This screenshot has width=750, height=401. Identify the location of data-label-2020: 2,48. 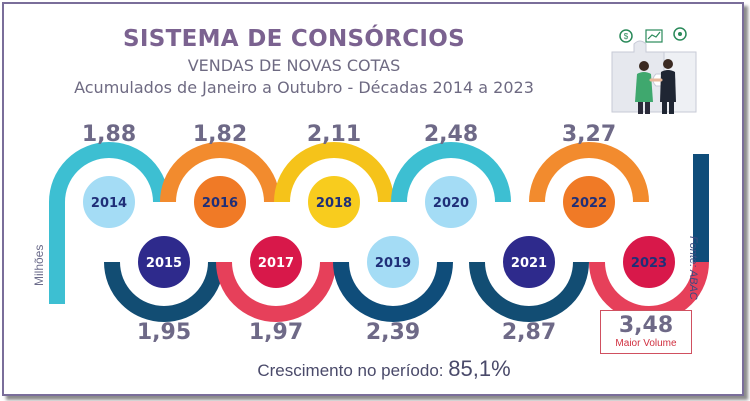
(451, 134).